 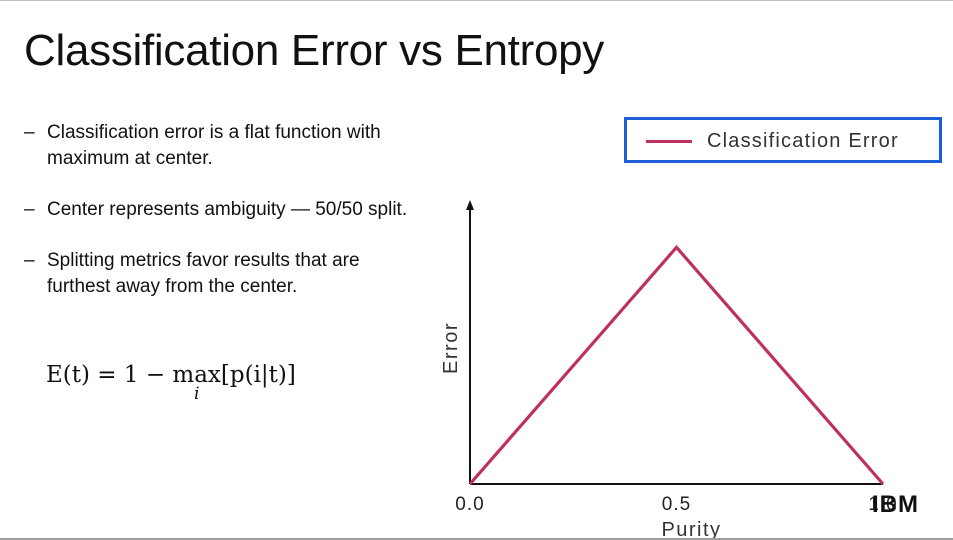 What do you see at coordinates (469, 504) in the screenshot?
I see `x-tick-label: 0.0` at bounding box center [469, 504].